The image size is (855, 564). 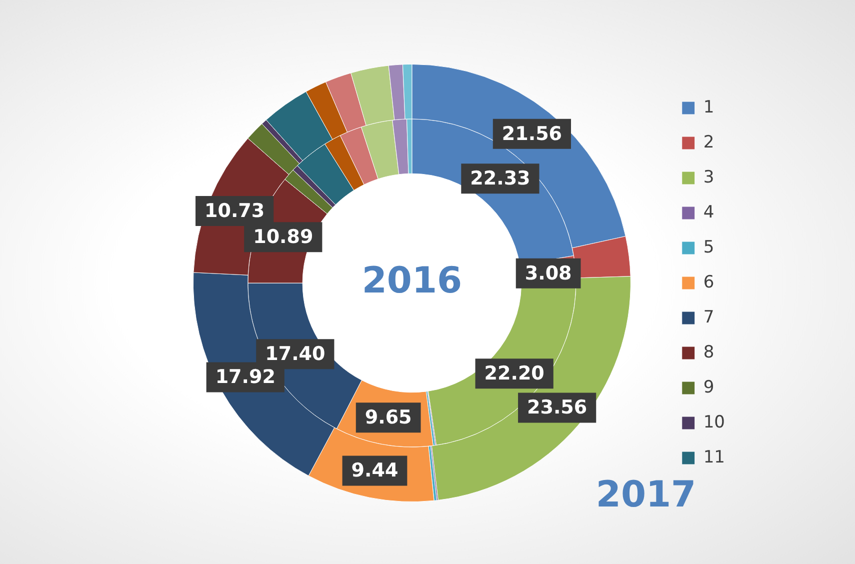 I want to click on data-label: 9.65, so click(x=388, y=417).